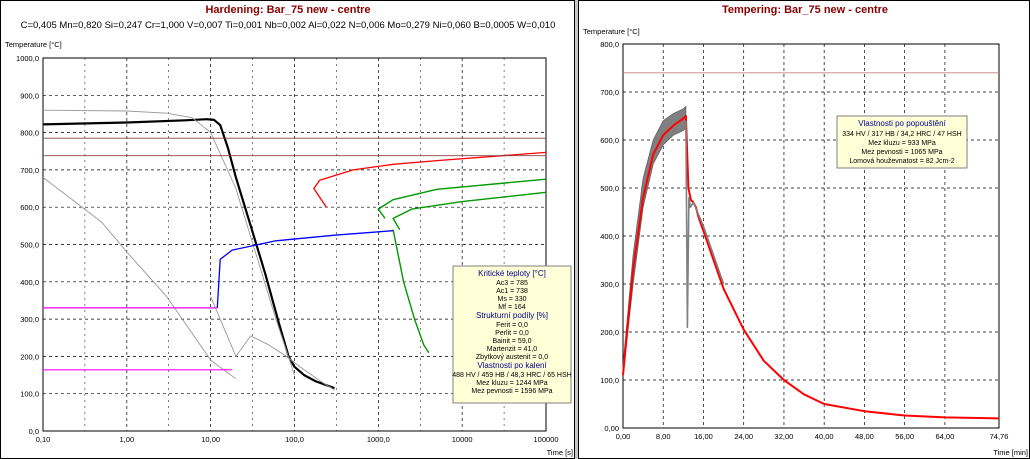 The height and width of the screenshot is (459, 1030). I want to click on info-line: 334 HV / 317 HB / 34,2 HRC / 47 HSH, so click(901, 134).